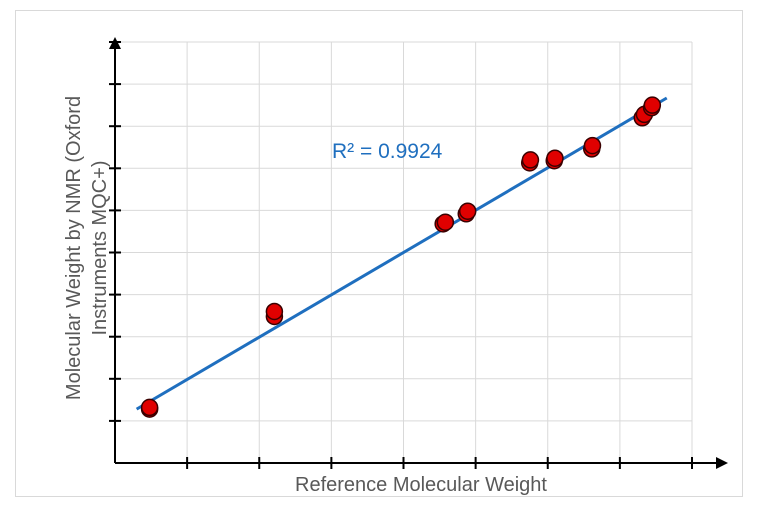 This screenshot has width=758, height=507. I want to click on r-squared-annotation: R² = 0.9924, so click(387, 151).